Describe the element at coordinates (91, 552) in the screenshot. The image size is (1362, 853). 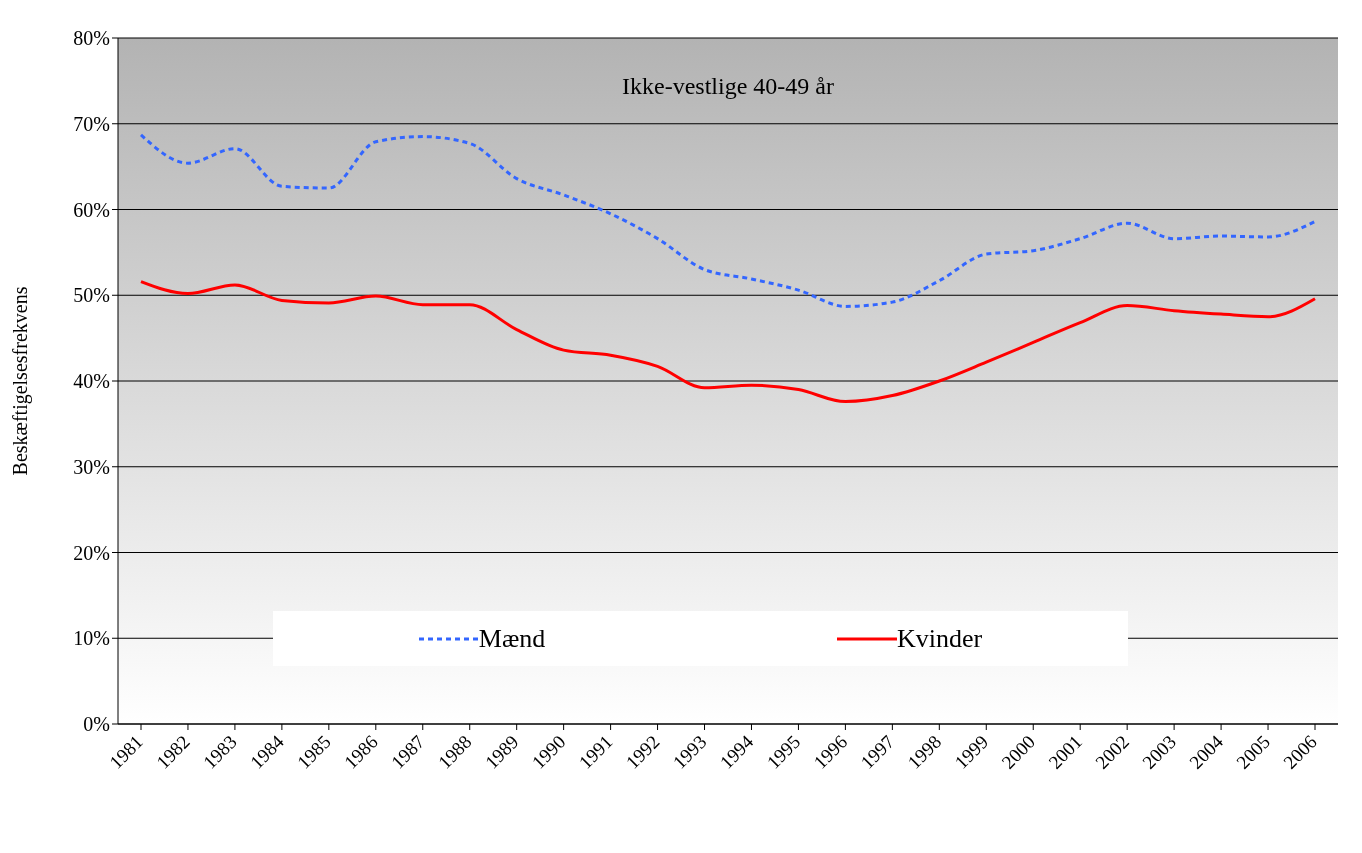
I see `y-tick-label: 20%` at that location.